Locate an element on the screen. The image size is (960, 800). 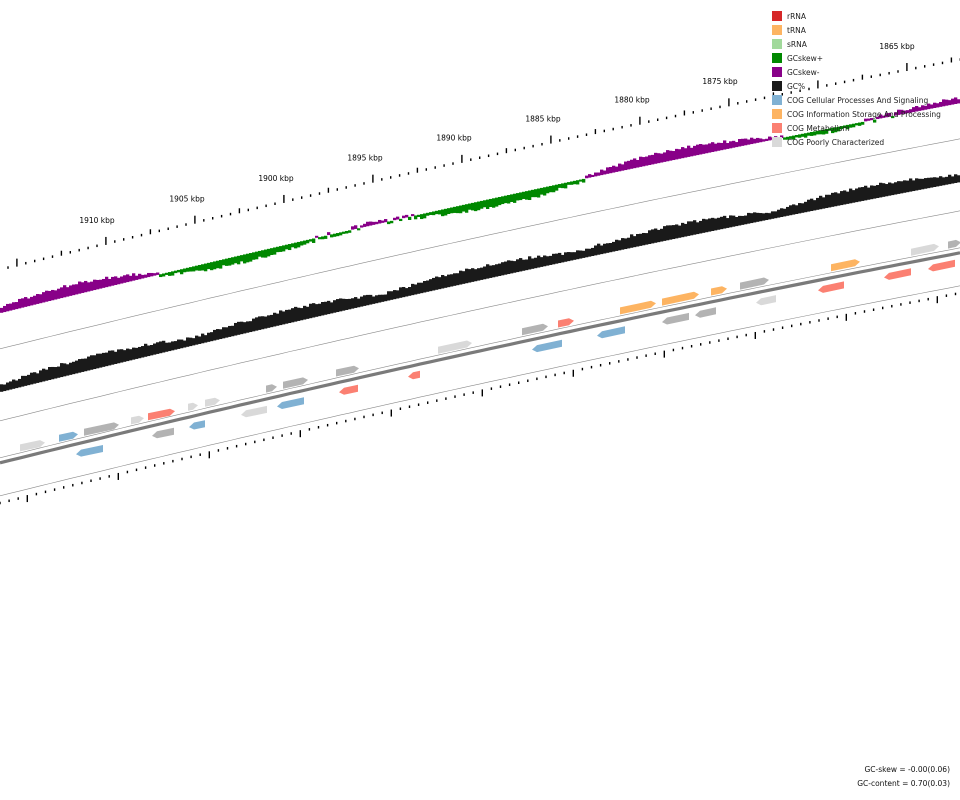
tick-label: 1865 kbp is located at coordinates (897, 46).